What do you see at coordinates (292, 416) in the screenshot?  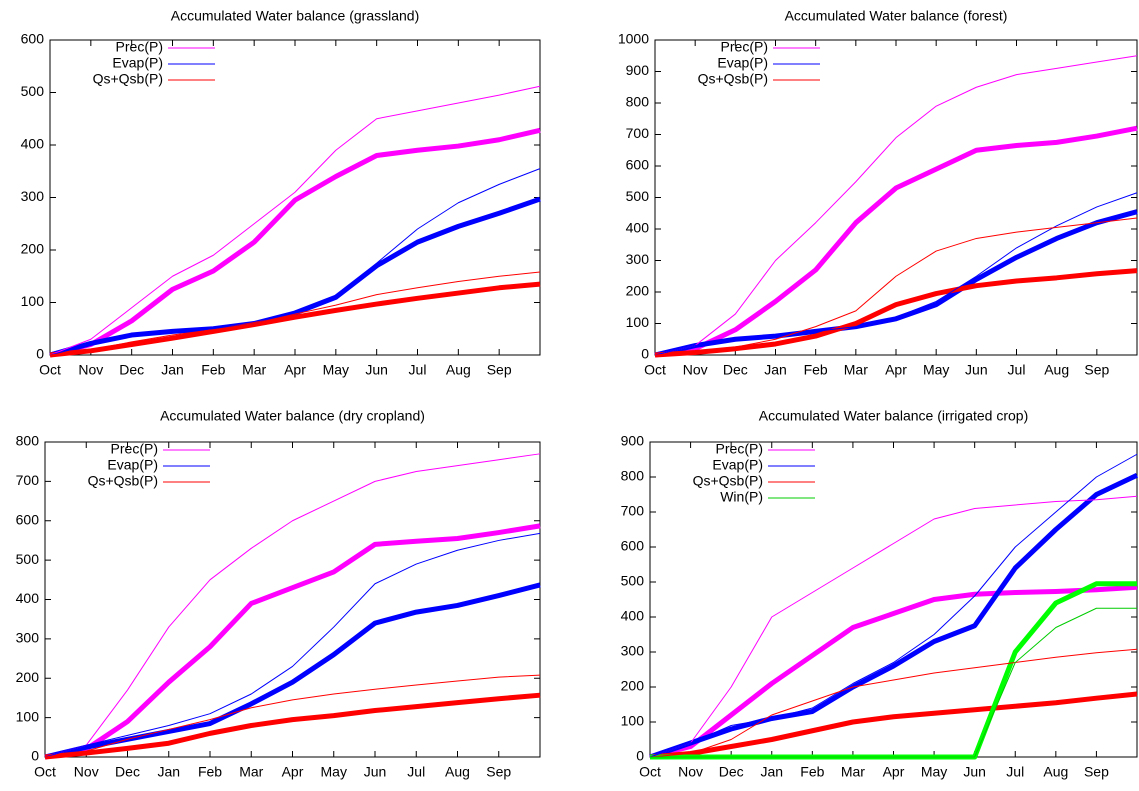 I see `chart-title: Accumulated Water balance (dry cropland)` at bounding box center [292, 416].